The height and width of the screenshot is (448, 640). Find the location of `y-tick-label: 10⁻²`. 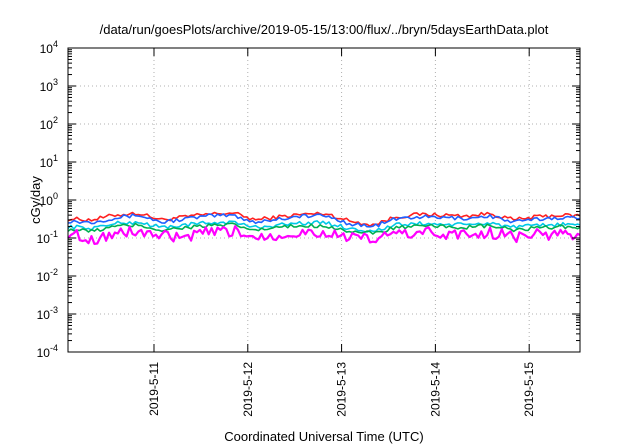

y-tick-label: 10⁻² is located at coordinates (47, 275).